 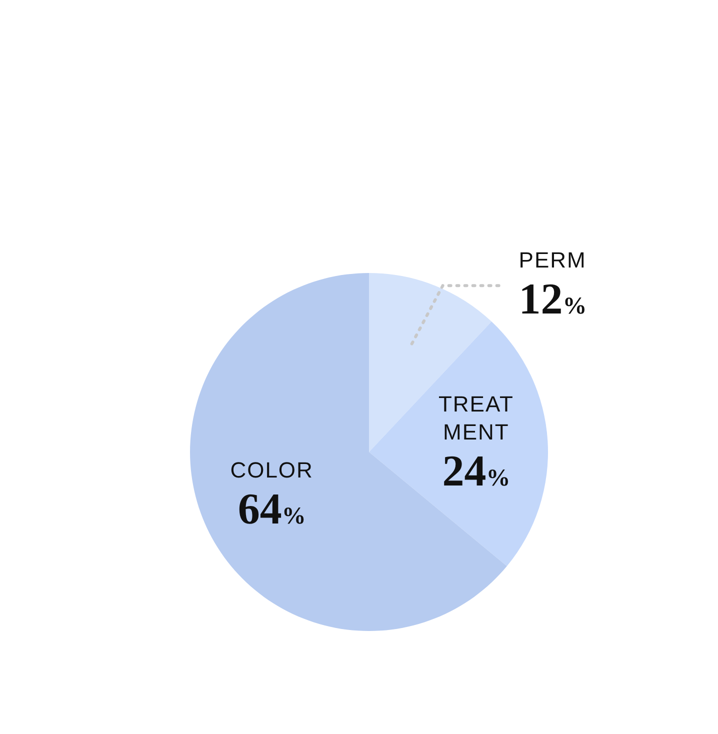 I want to click on data-label: 24%, so click(x=476, y=471).